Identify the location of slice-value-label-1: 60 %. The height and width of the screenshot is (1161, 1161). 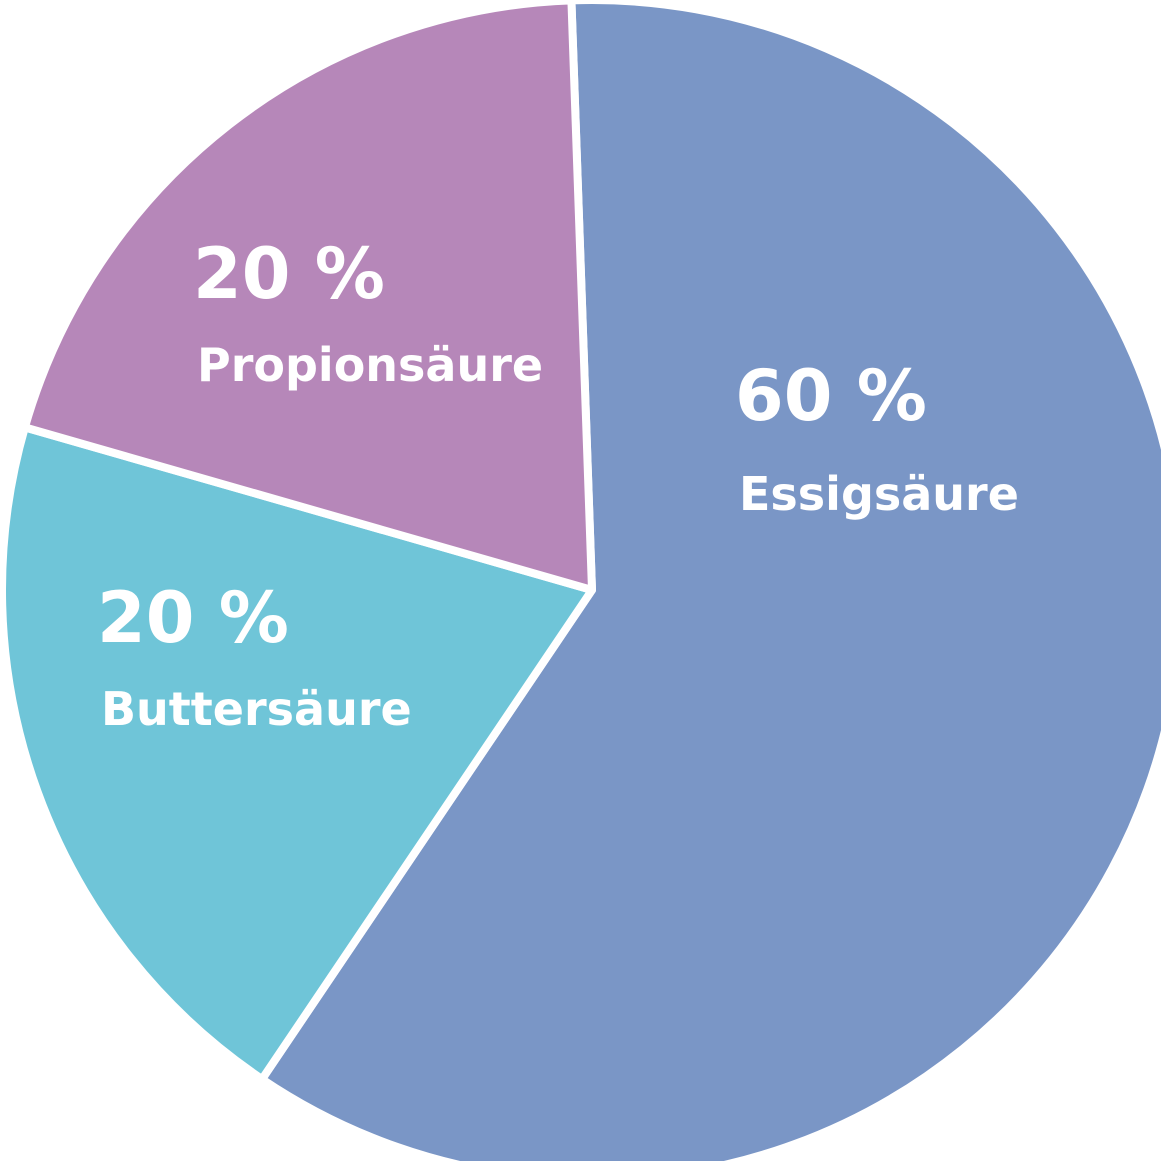
(831, 396).